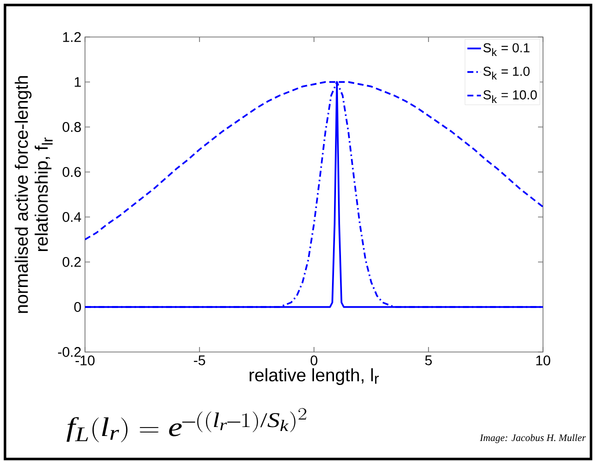  Describe the element at coordinates (314, 376) in the screenshot. I see `x-axis-title: relative length, l$_{r}$` at that location.